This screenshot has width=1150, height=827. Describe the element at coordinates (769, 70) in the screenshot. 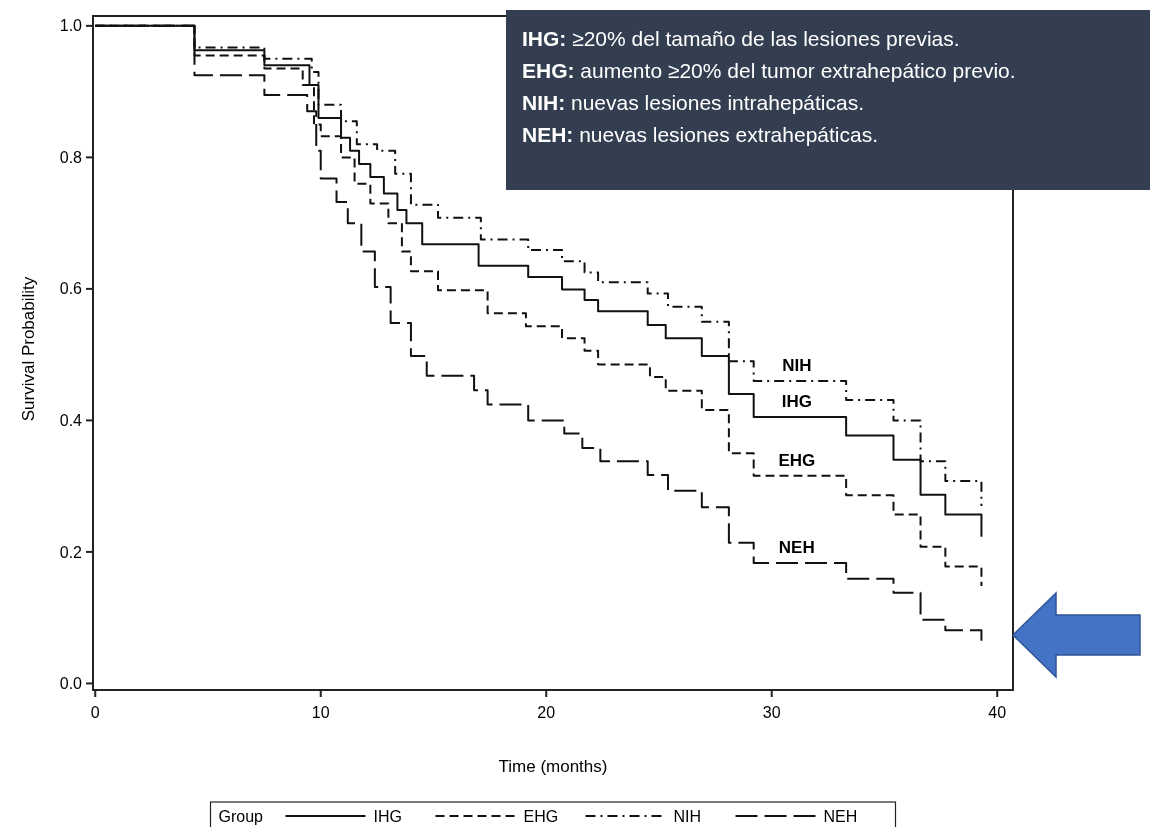

I see `annotation: EHG: aumento ≥20% del tumor extrahepático previo.` at that location.